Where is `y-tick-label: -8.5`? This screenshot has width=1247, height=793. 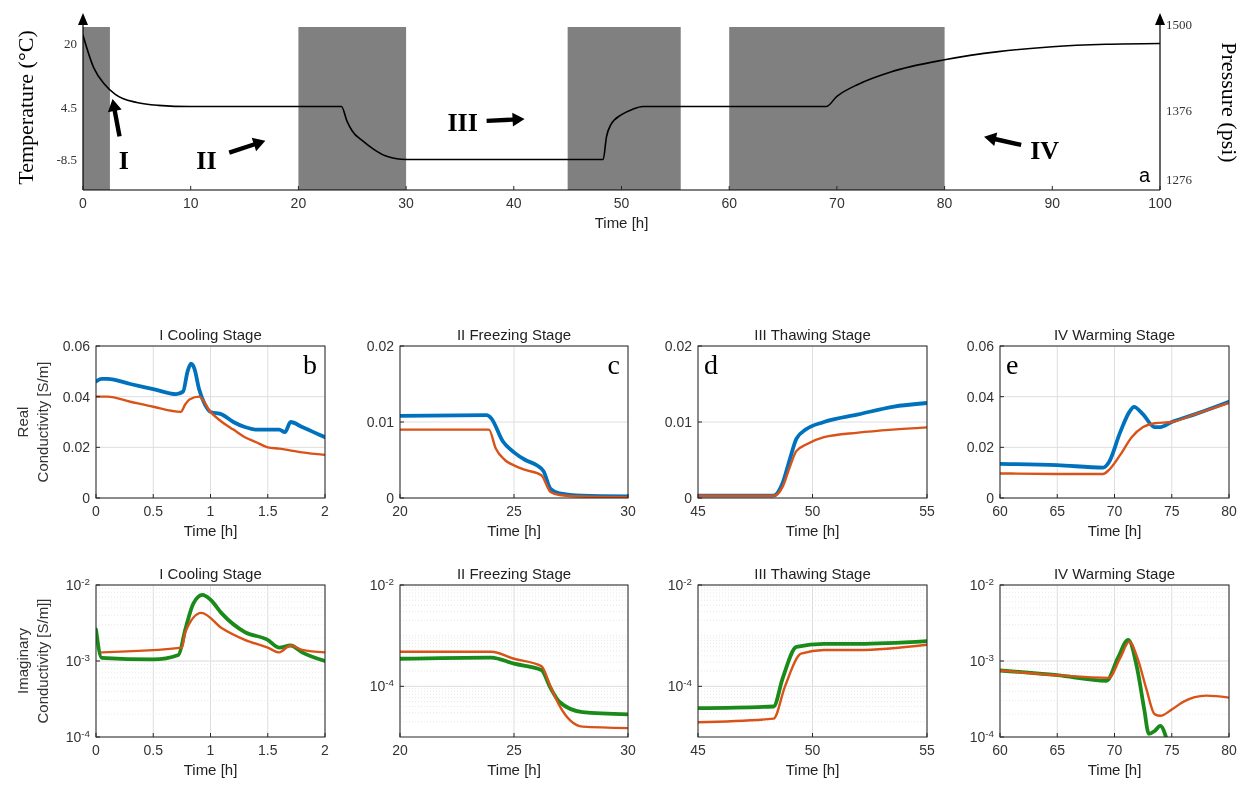
y-tick-label: -8.5 is located at coordinates (66, 160).